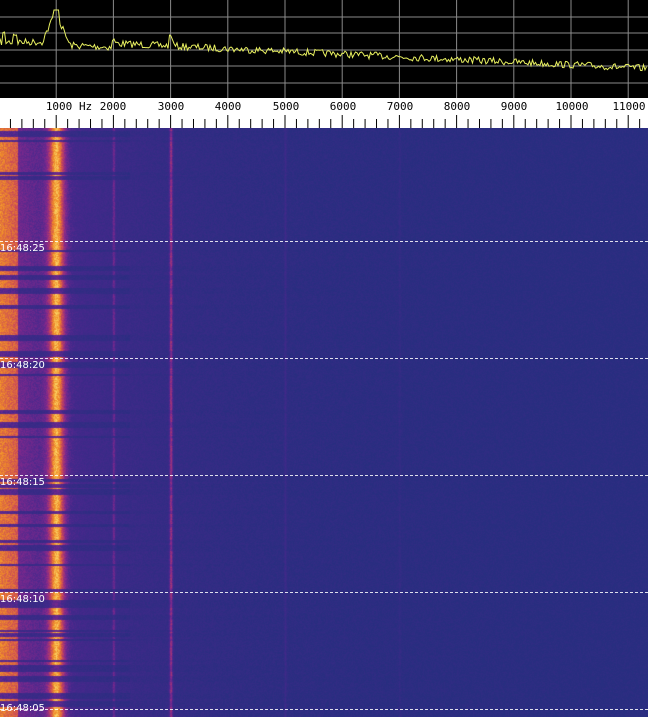 The height and width of the screenshot is (717, 648). What do you see at coordinates (59, 106) in the screenshot?
I see `frequency-tick-value: 1000` at bounding box center [59, 106].